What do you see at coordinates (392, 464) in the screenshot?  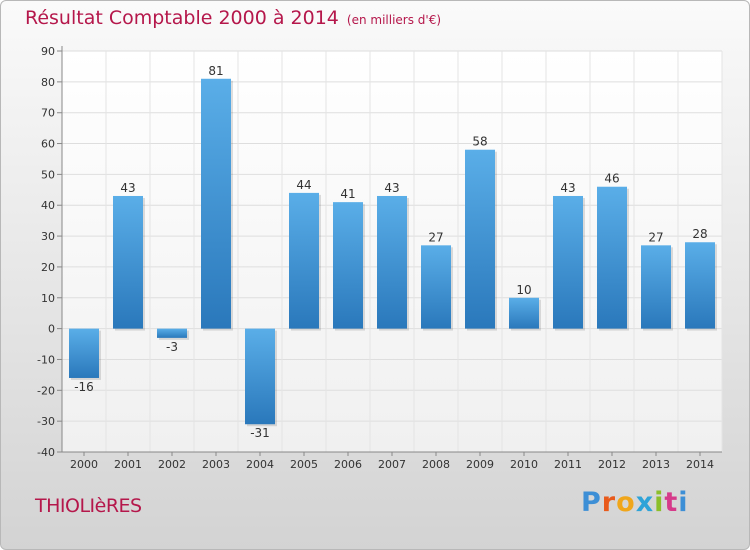 I see `x-tick-label: 2007` at bounding box center [392, 464].